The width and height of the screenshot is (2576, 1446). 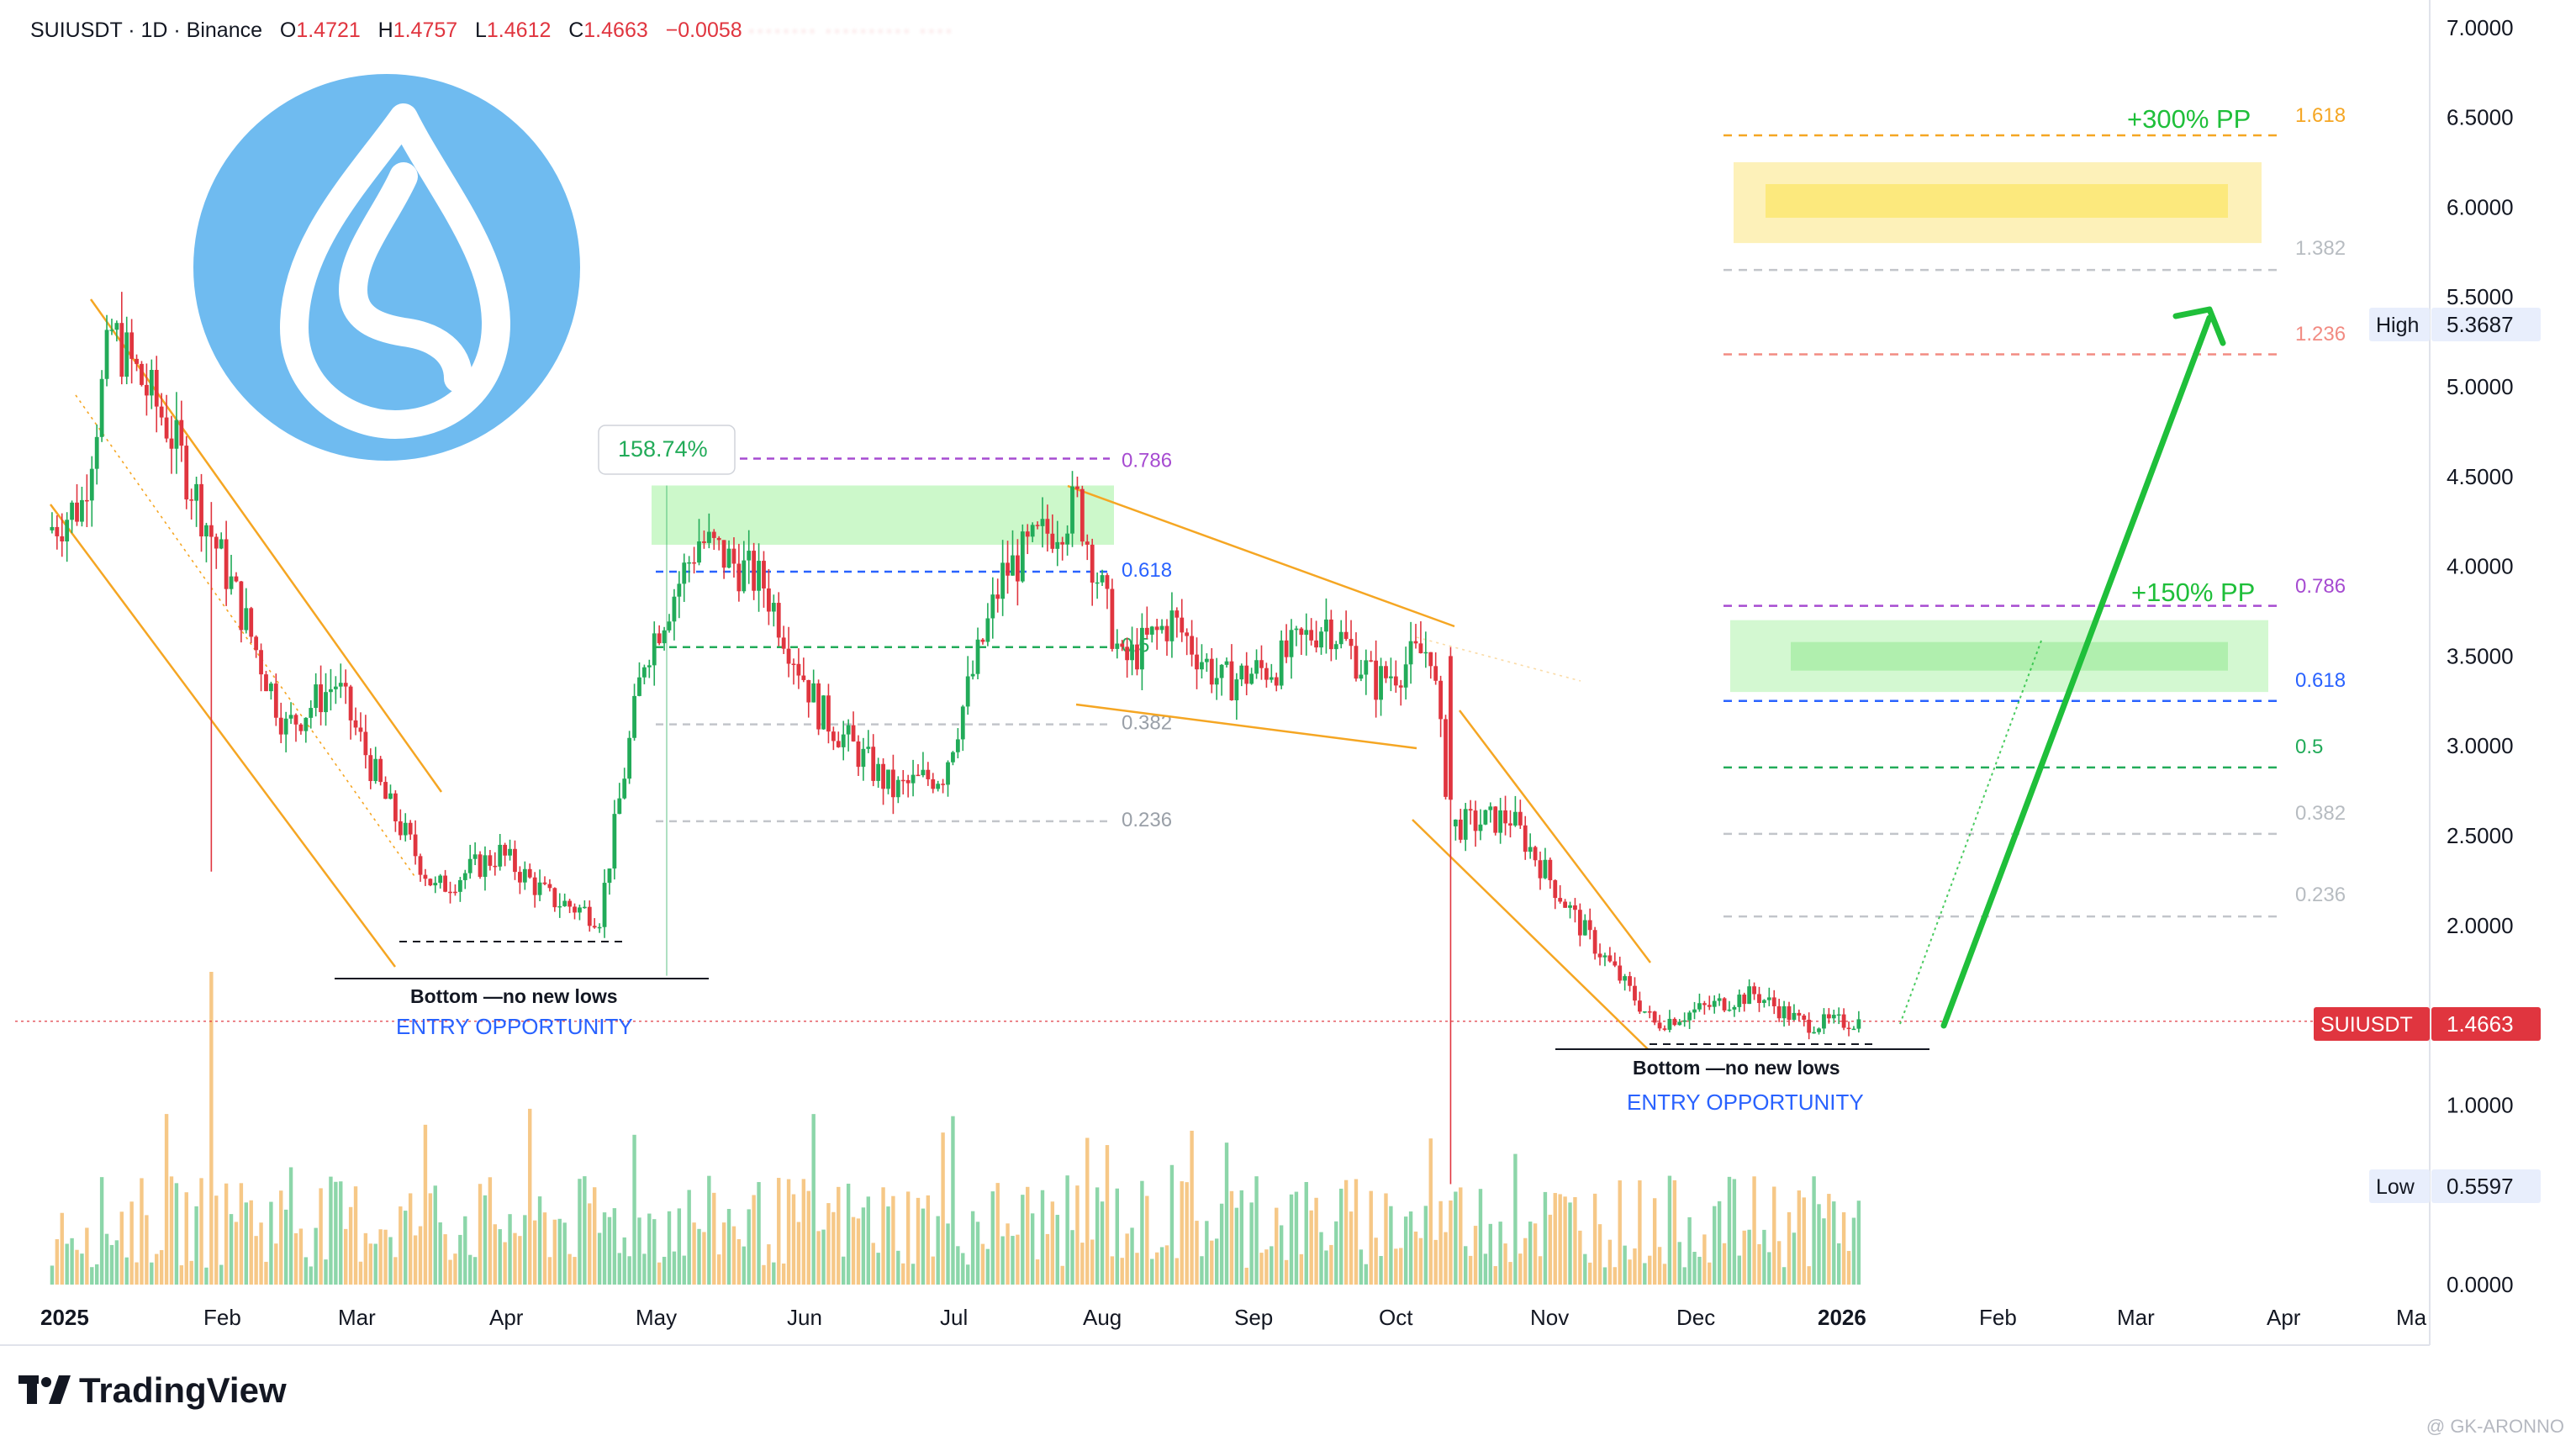 I want to click on fib-right-label: 1.382, so click(x=2320, y=248).